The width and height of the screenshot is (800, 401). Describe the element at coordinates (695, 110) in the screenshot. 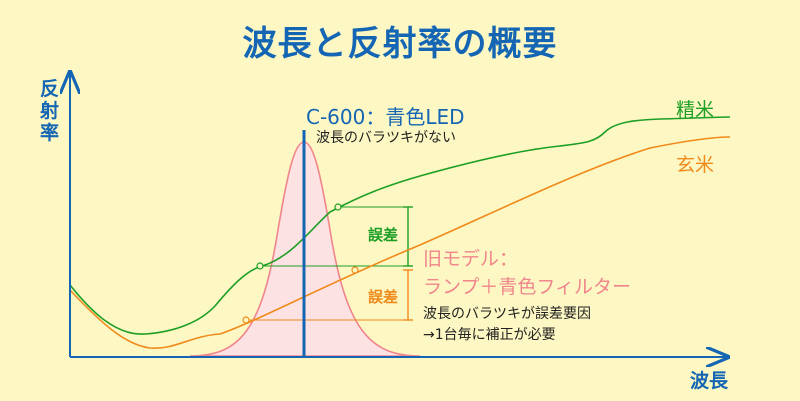

I see `polished-rice-label: 精米` at that location.